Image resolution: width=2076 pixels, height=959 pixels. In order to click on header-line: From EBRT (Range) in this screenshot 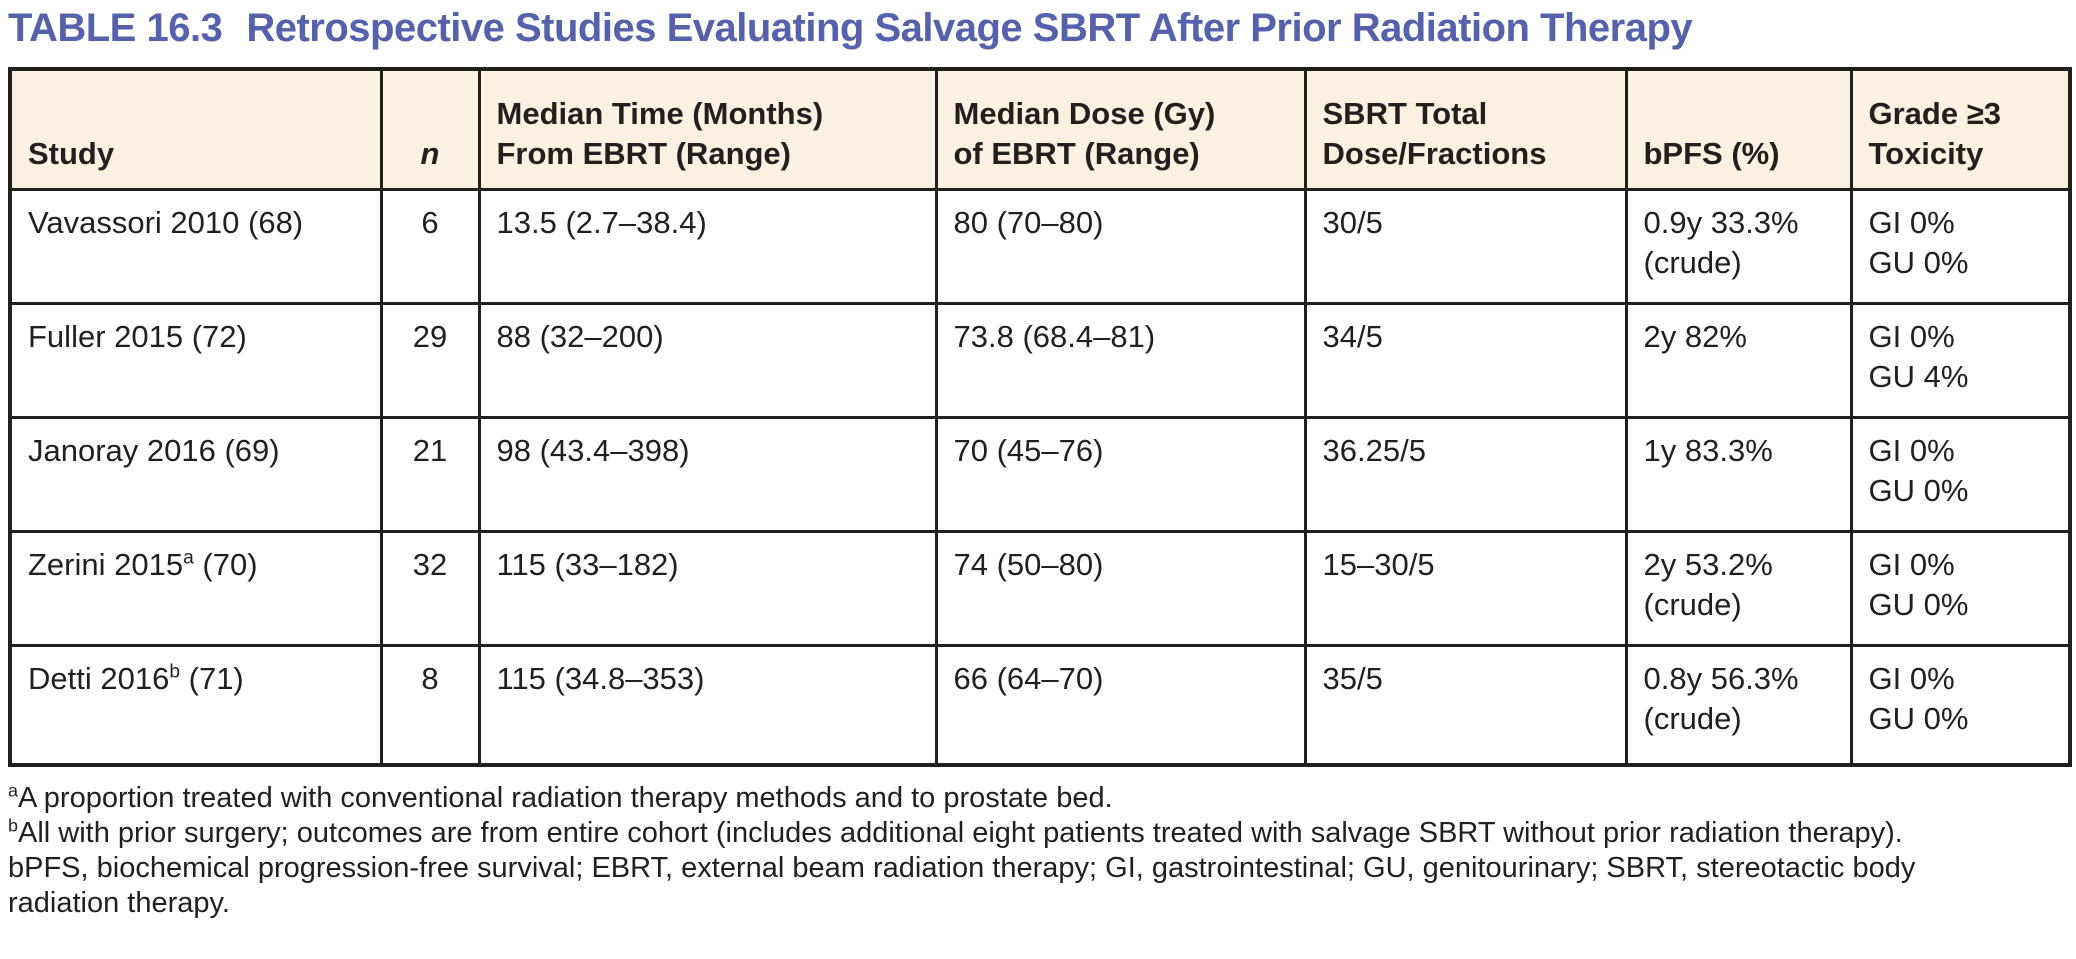, I will do `click(644, 153)`.